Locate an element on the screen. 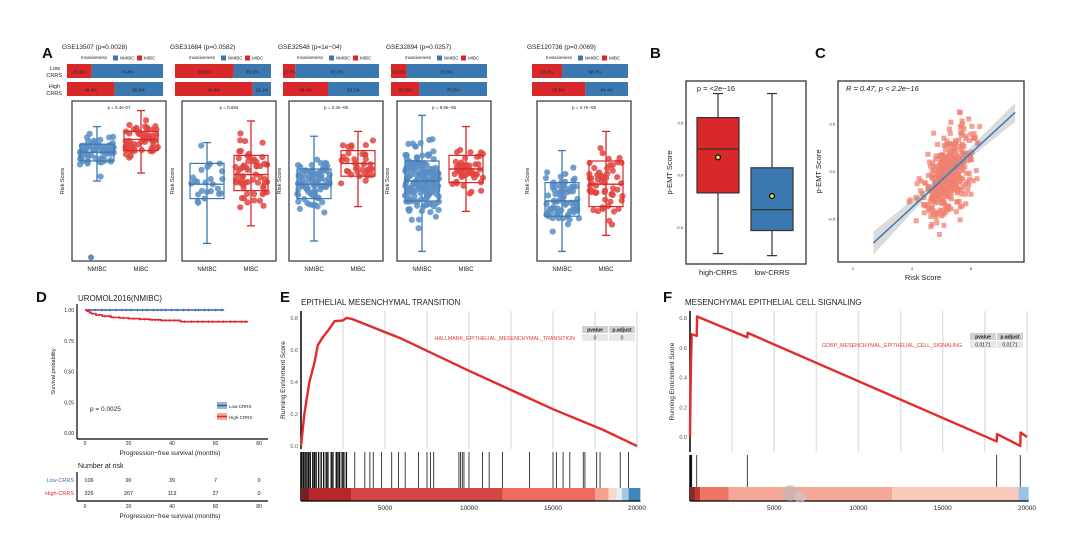  p-value-label: p = 3.3e−06 is located at coordinates (336, 107).